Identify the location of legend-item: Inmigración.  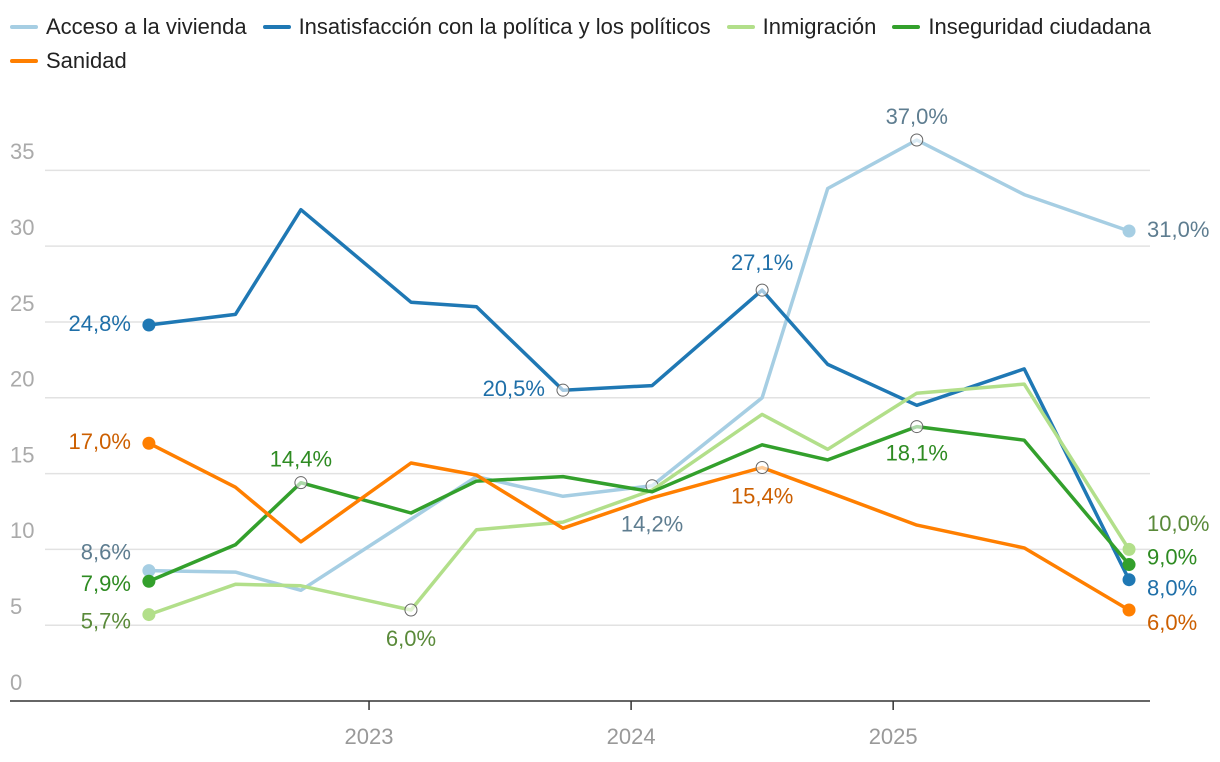
(801, 27).